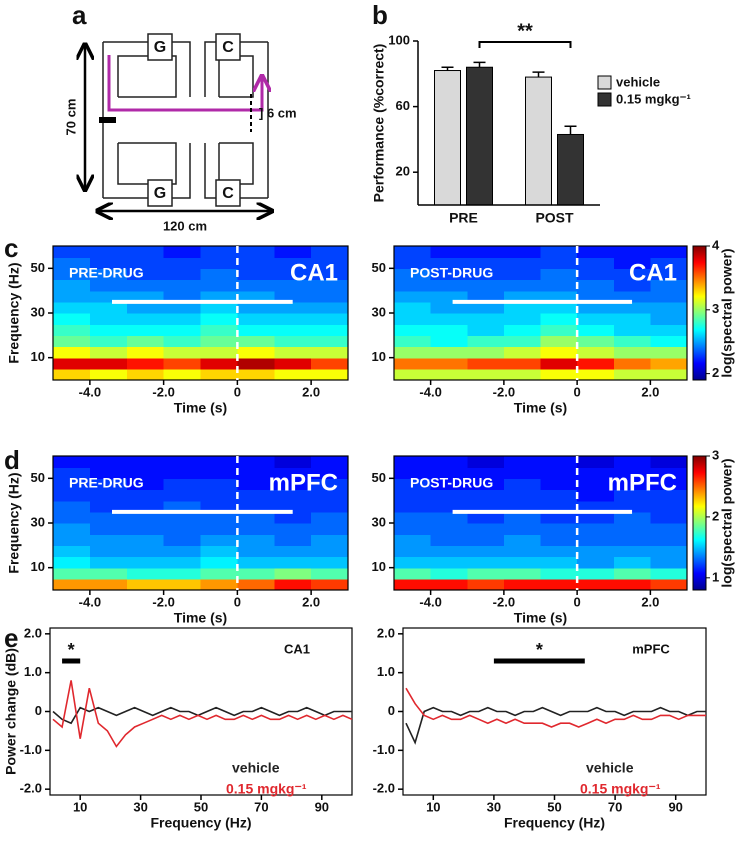  What do you see at coordinates (379, 123) in the screenshot?
I see `y-axis-label: Performance (%correct)` at bounding box center [379, 123].